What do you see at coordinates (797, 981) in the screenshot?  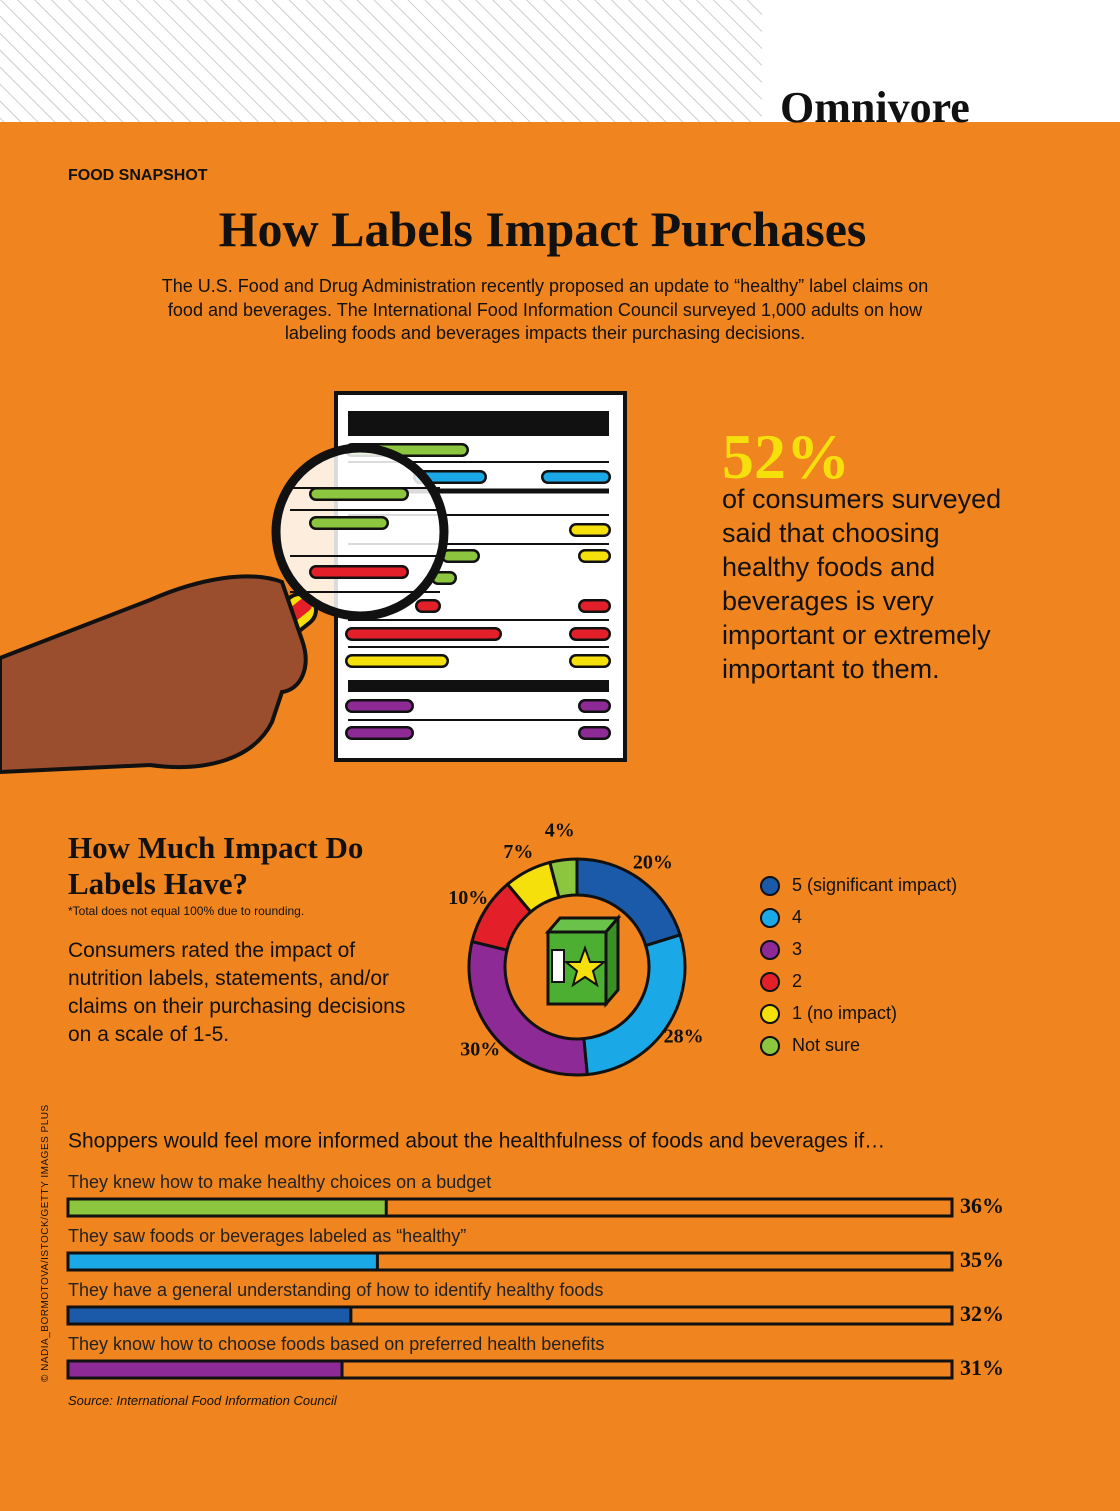 I see `legend-label: 2` at bounding box center [797, 981].